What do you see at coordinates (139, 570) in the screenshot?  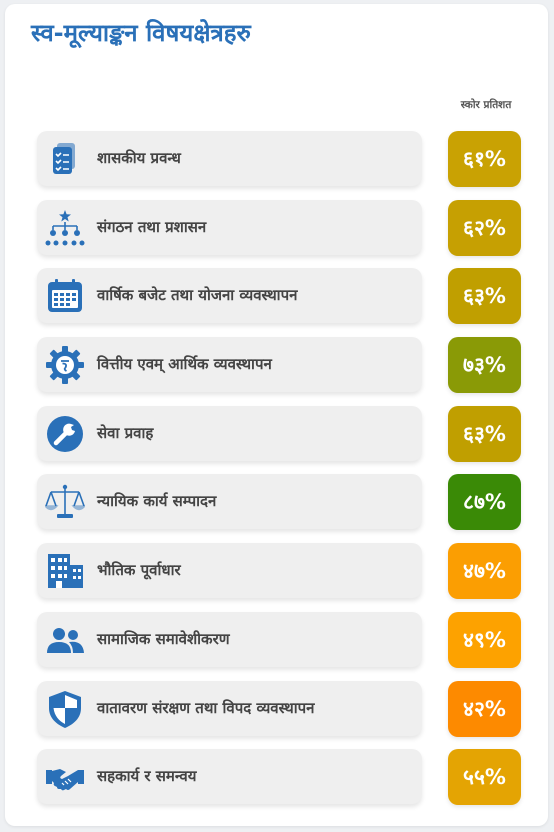 I see `area-label: भौतिक पूर्वाधार` at bounding box center [139, 570].